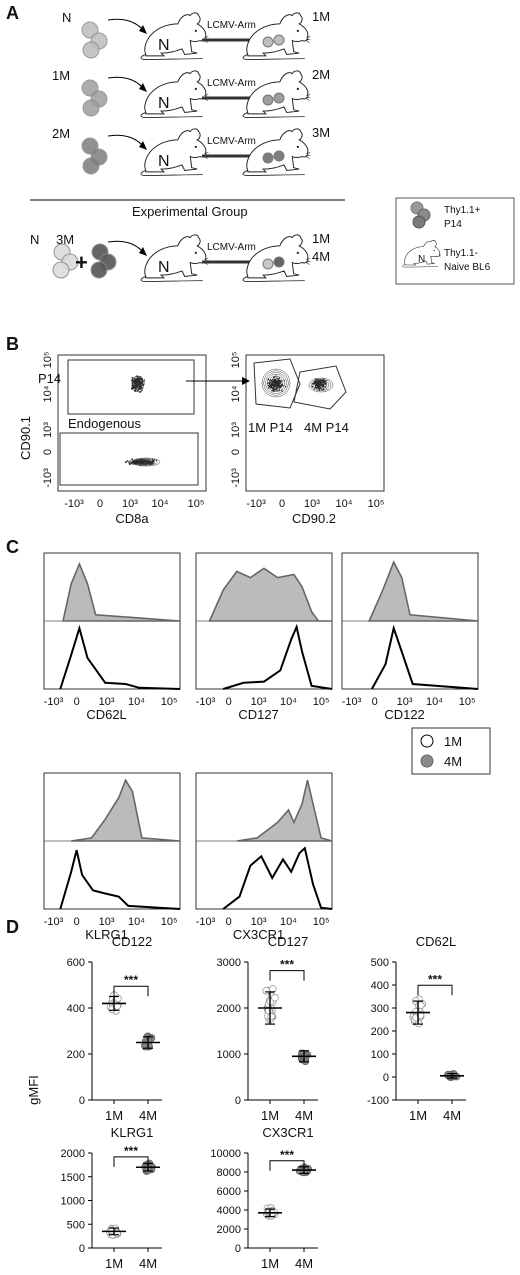 This screenshot has width=520, height=1275. I want to click on histogram-marker-label: KLRG1, so click(106, 934).